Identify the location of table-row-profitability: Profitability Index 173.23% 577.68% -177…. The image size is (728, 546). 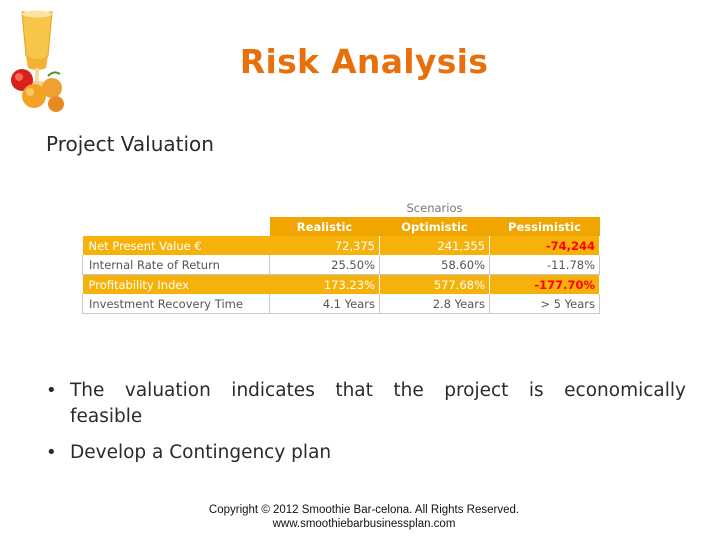
(341, 284).